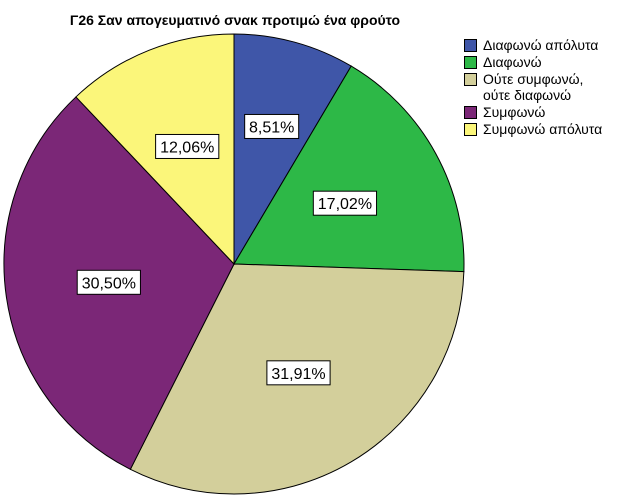 The height and width of the screenshot is (499, 619). I want to click on data-label: 17,02%, so click(345, 204).